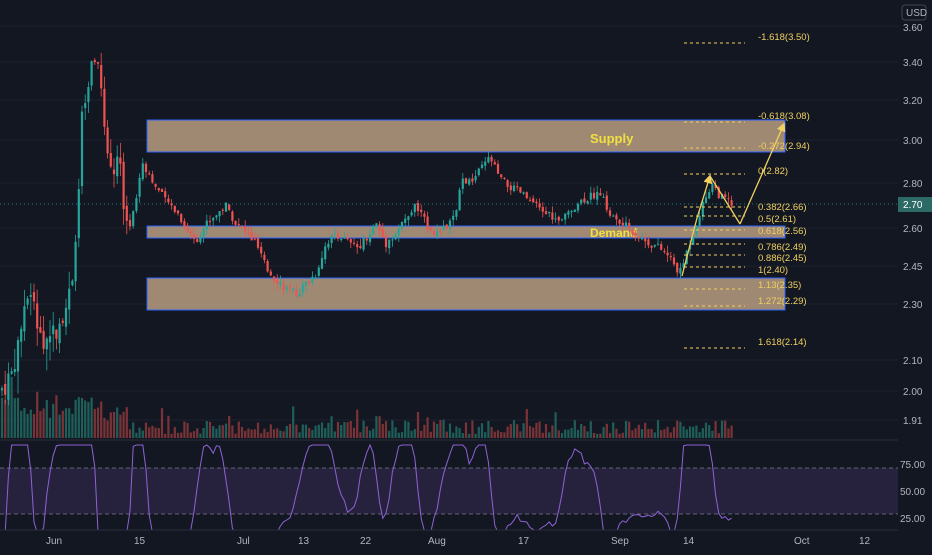 The width and height of the screenshot is (932, 555). What do you see at coordinates (449, 491) in the screenshot?
I see `rsi-band` at bounding box center [449, 491].